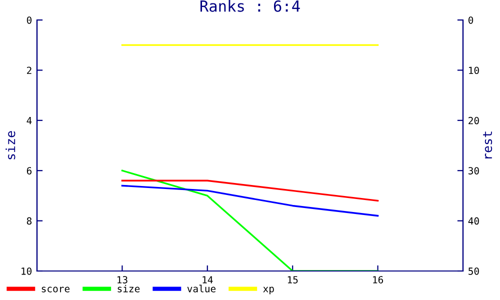 This screenshot has width=500, height=300. What do you see at coordinates (250, 200) in the screenshot?
I see `line-series` at bounding box center [250, 200].